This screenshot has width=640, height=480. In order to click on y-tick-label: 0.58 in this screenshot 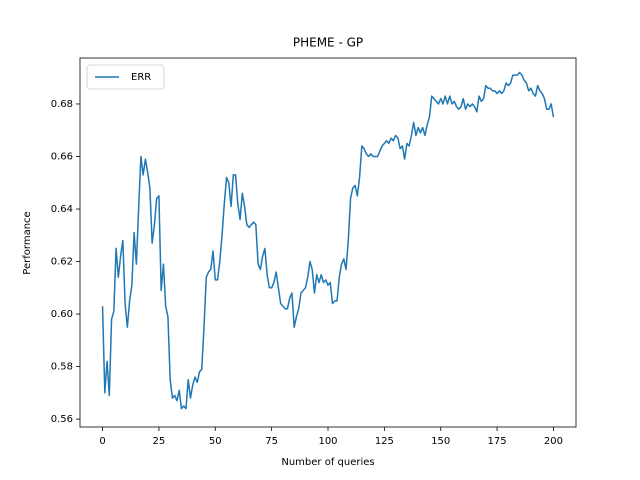, I will do `click(62, 367)`.